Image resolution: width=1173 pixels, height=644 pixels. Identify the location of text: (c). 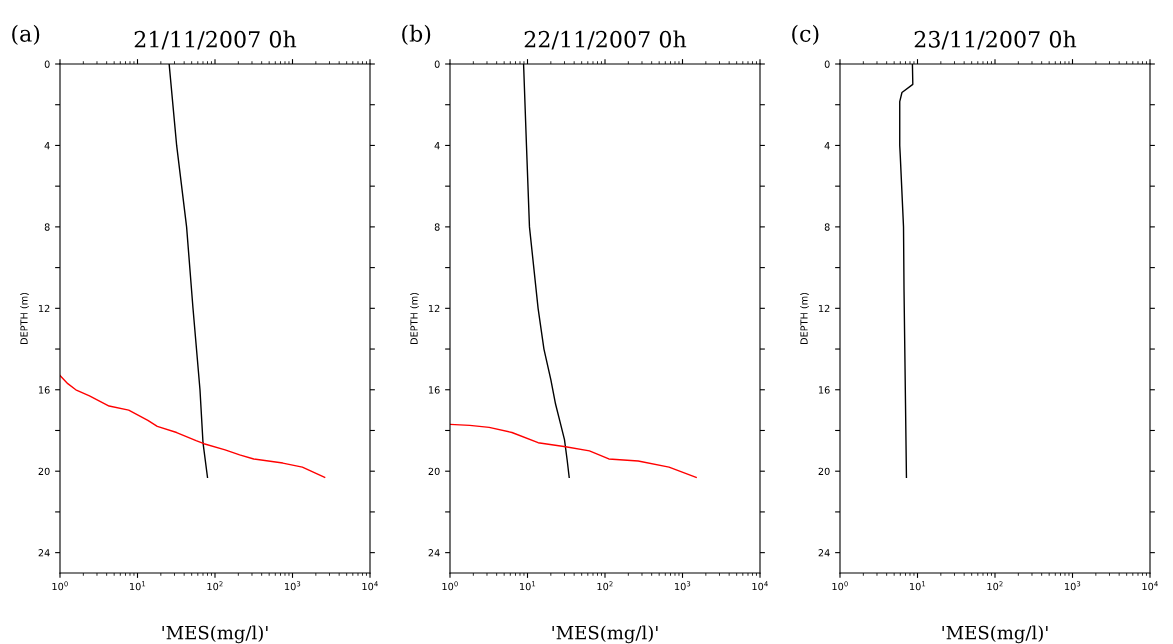
(805, 35).